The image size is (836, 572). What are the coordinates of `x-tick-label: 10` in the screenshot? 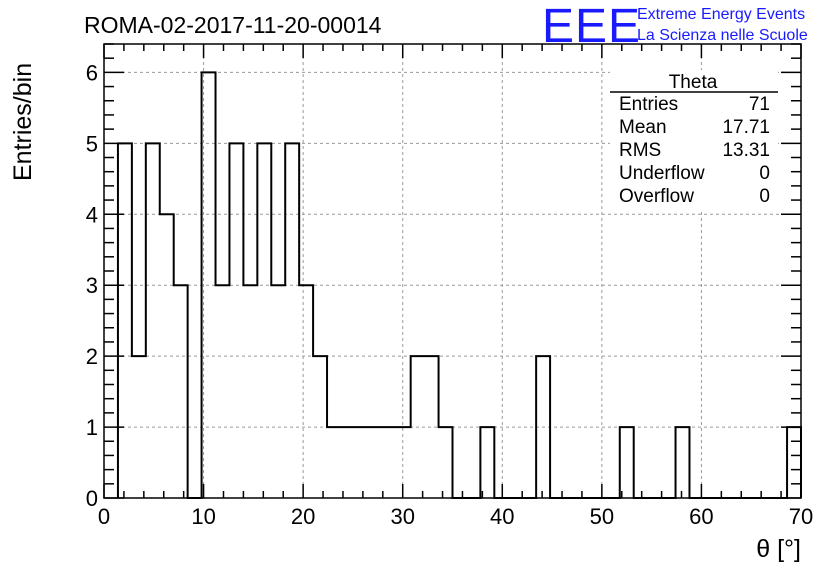 It's located at (203, 516).